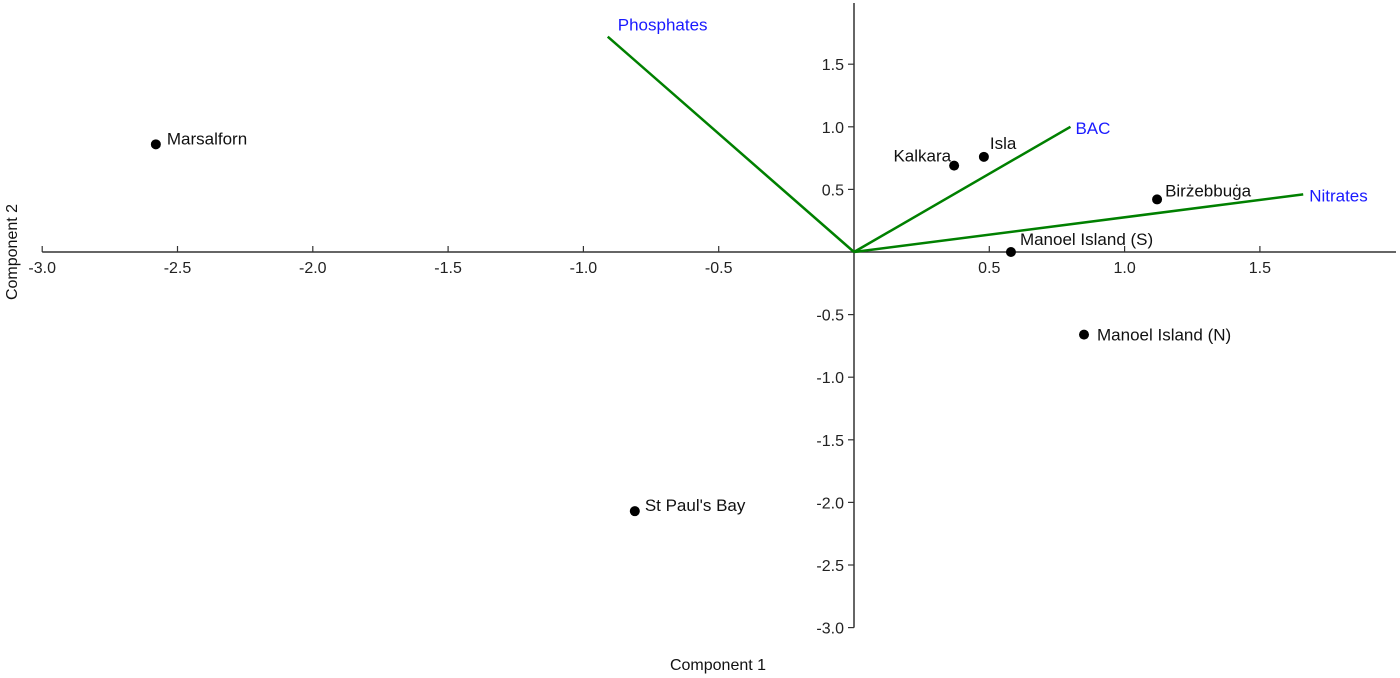 The image size is (1400, 678). Describe the element at coordinates (1003, 143) in the screenshot. I see `data-point-label: Isla` at that location.